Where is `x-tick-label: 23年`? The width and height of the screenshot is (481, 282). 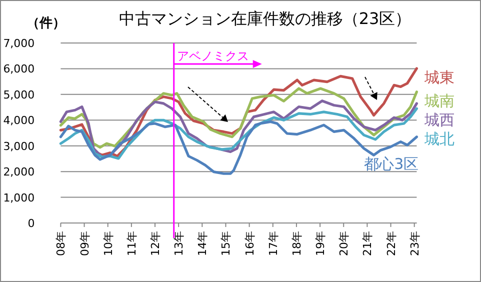 x-tick-label: 23年 is located at coordinates (415, 243).